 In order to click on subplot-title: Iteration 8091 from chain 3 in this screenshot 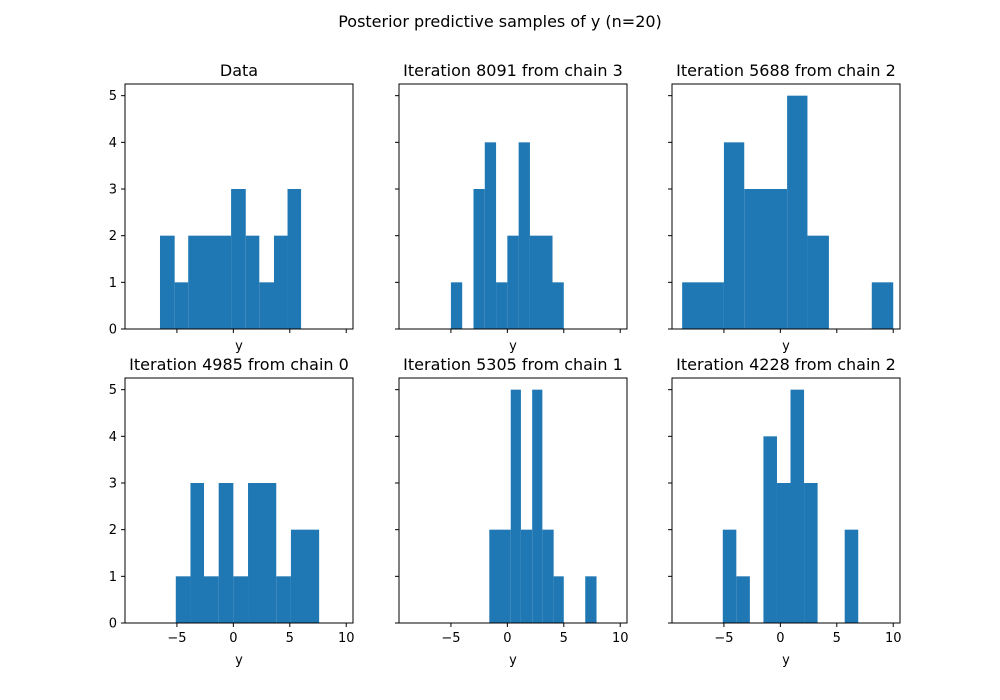, I will do `click(513, 70)`.